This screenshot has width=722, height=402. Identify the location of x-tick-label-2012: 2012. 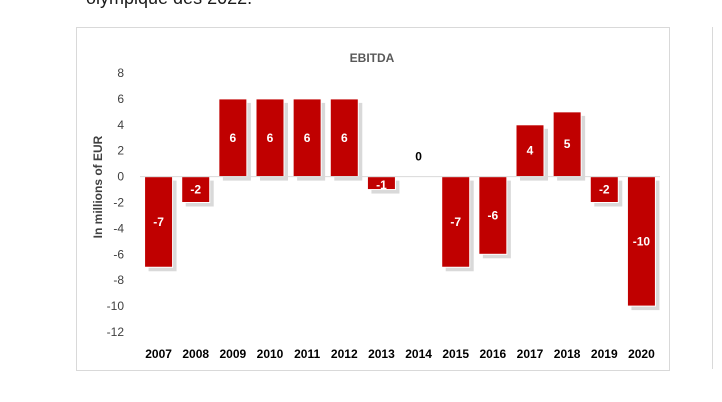
(344, 354).